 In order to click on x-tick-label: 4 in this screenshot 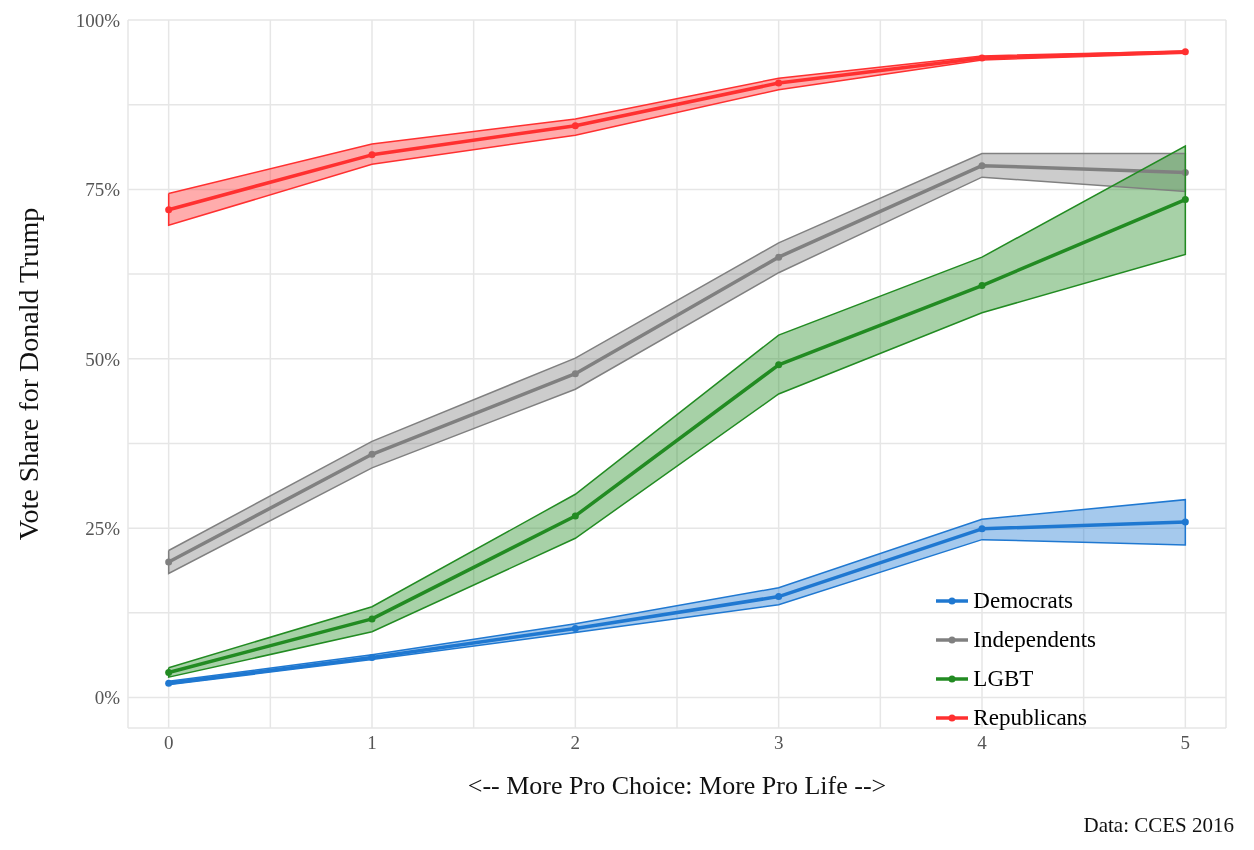, I will do `click(982, 743)`.